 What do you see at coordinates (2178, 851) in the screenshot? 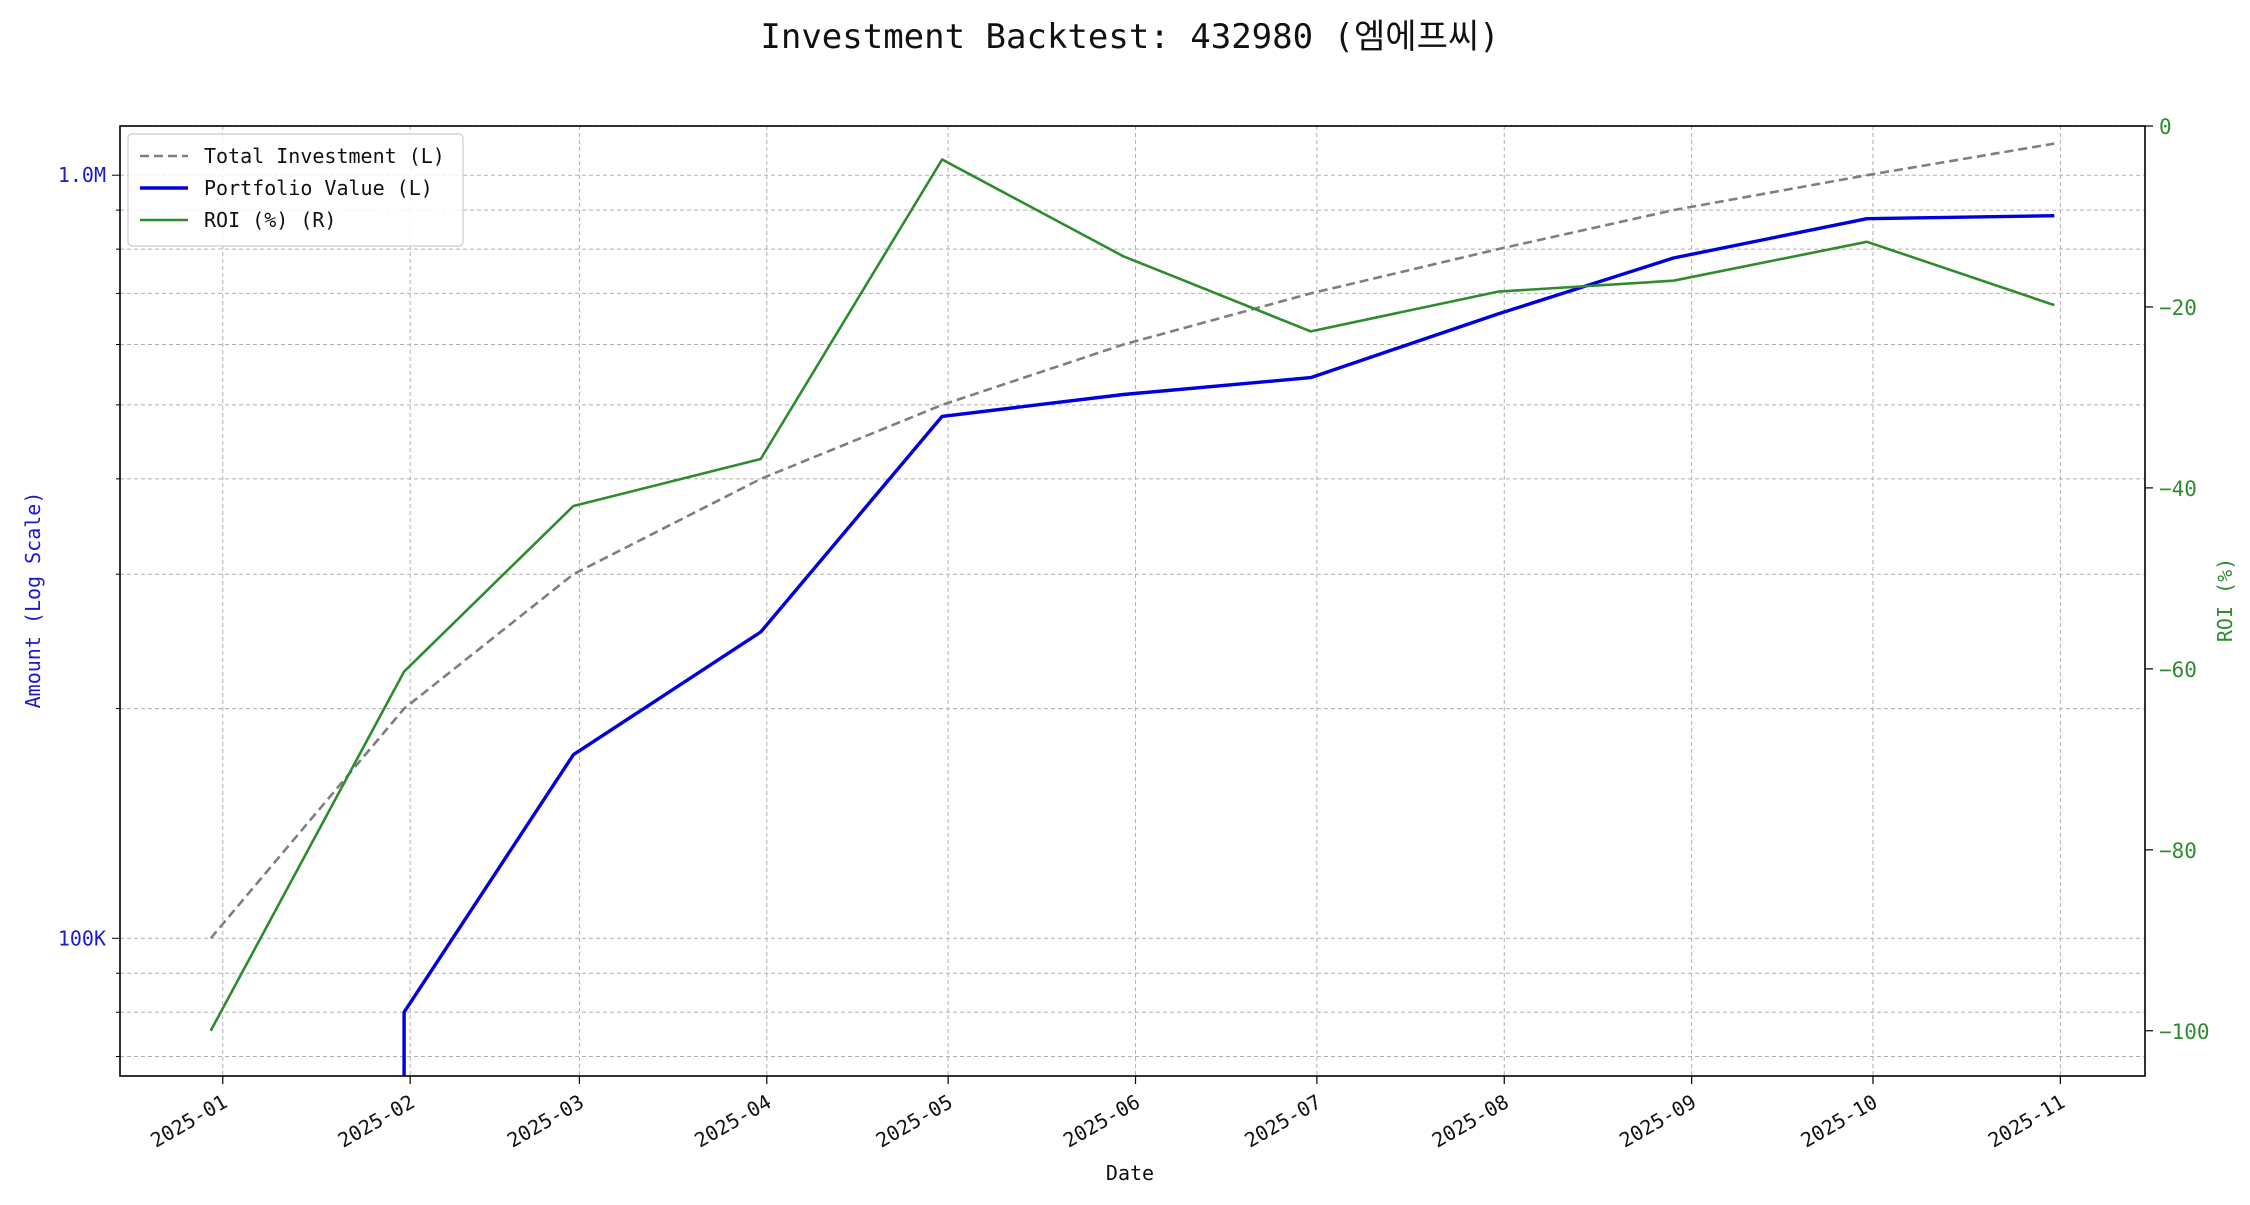
I see `y-right-tick-label: −80` at bounding box center [2178, 851].